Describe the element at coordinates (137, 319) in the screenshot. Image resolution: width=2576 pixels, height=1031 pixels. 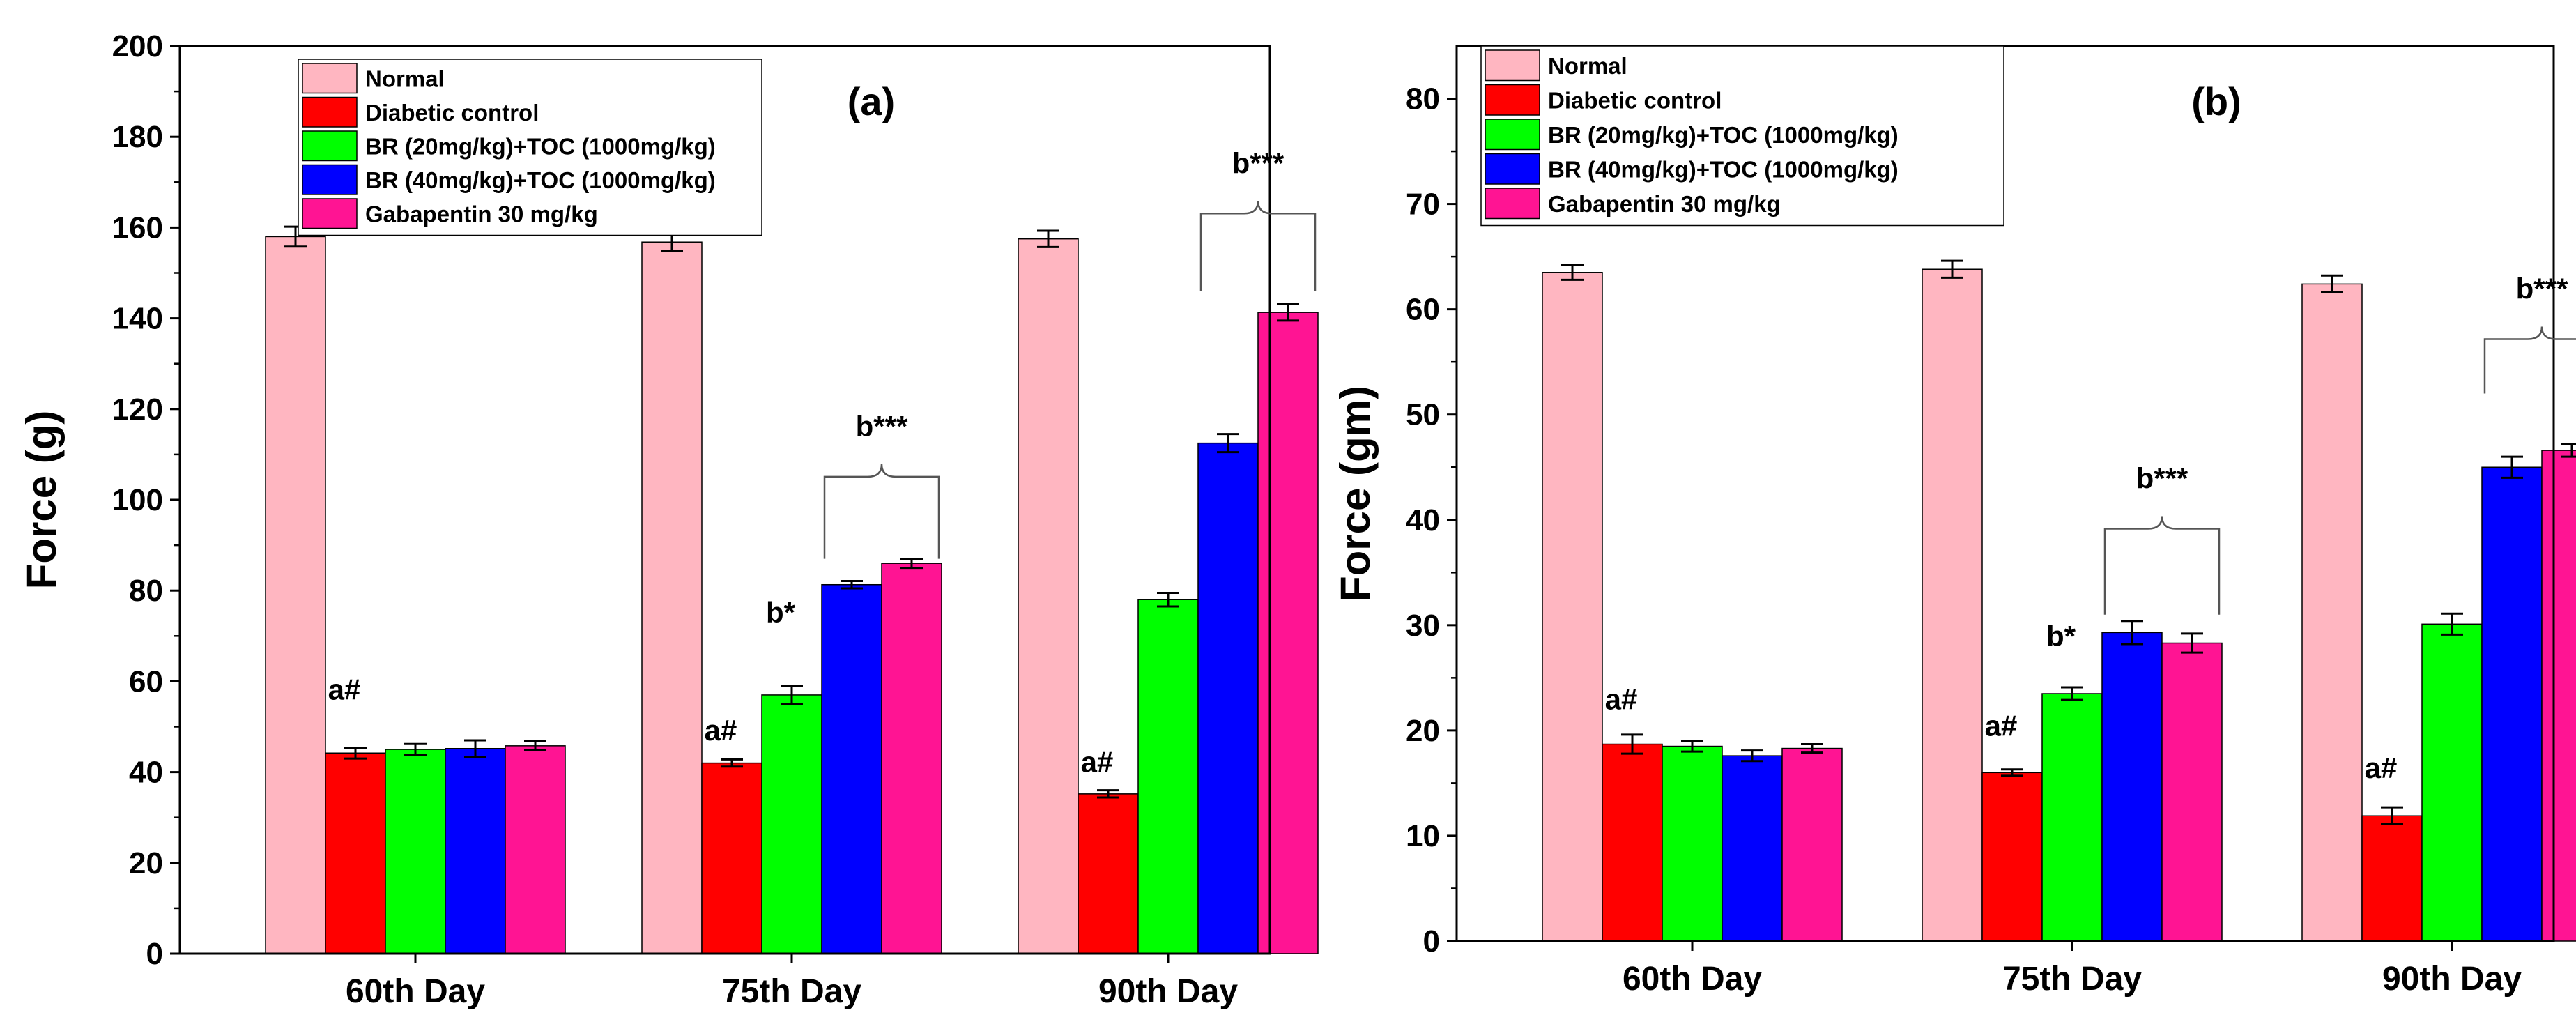
I see `y-tick-label: 140` at that location.